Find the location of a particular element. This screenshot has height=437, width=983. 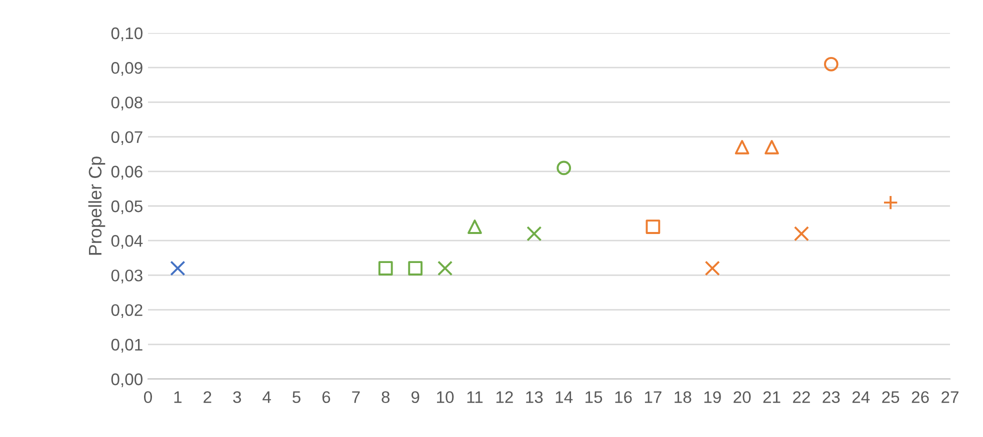

x-tick-label: 11 is located at coordinates (475, 397).